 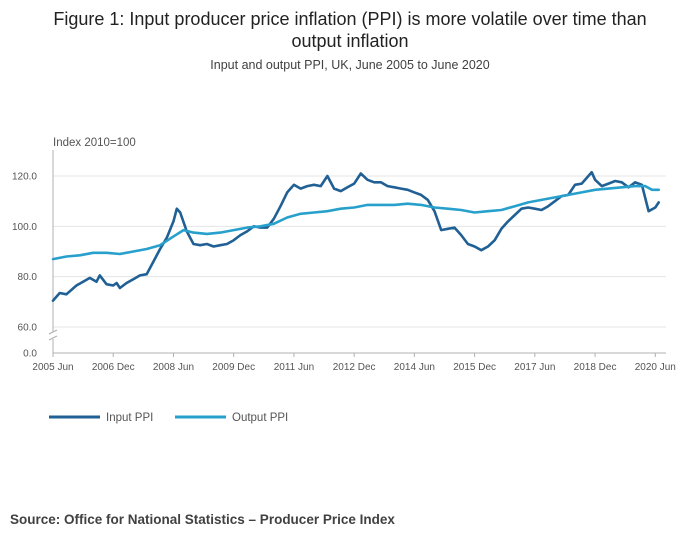 I want to click on series-line-output-ppi, so click(x=355, y=222).